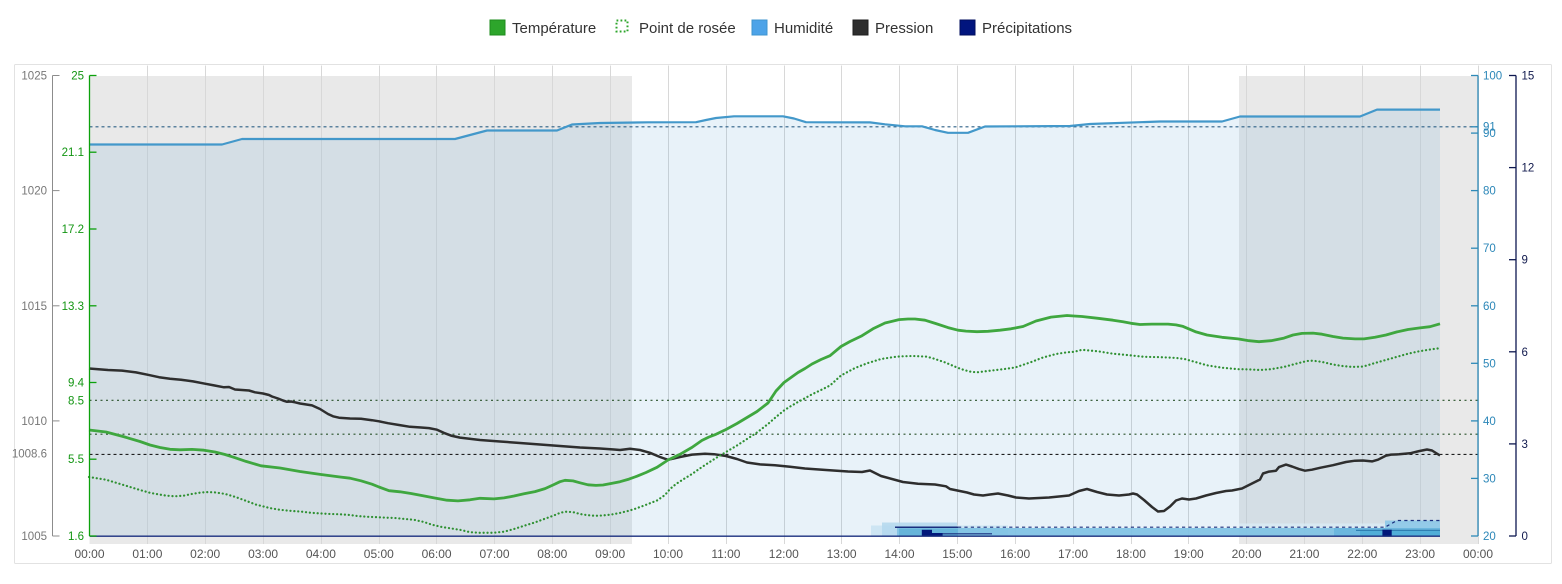 The image size is (1562, 584). What do you see at coordinates (803, 28) in the screenshot?
I see `svg-text: Humidité` at bounding box center [803, 28].